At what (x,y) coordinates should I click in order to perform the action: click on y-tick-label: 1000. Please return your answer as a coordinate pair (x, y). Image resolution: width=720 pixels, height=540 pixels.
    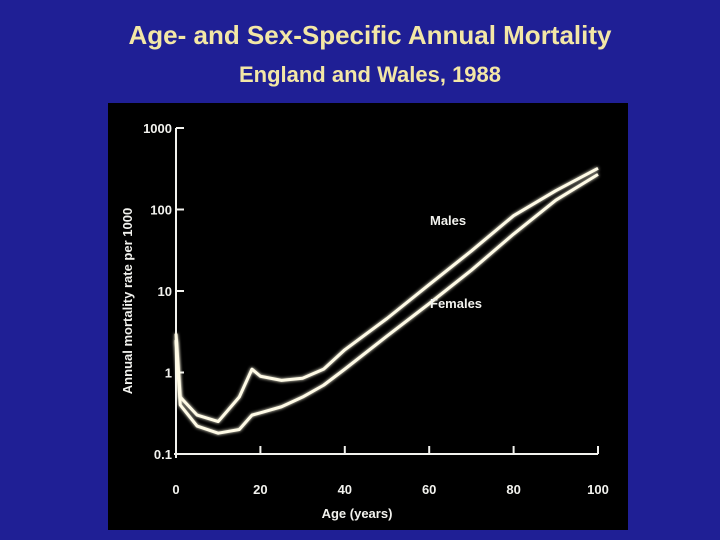
    Looking at the image, I should click on (157, 128).